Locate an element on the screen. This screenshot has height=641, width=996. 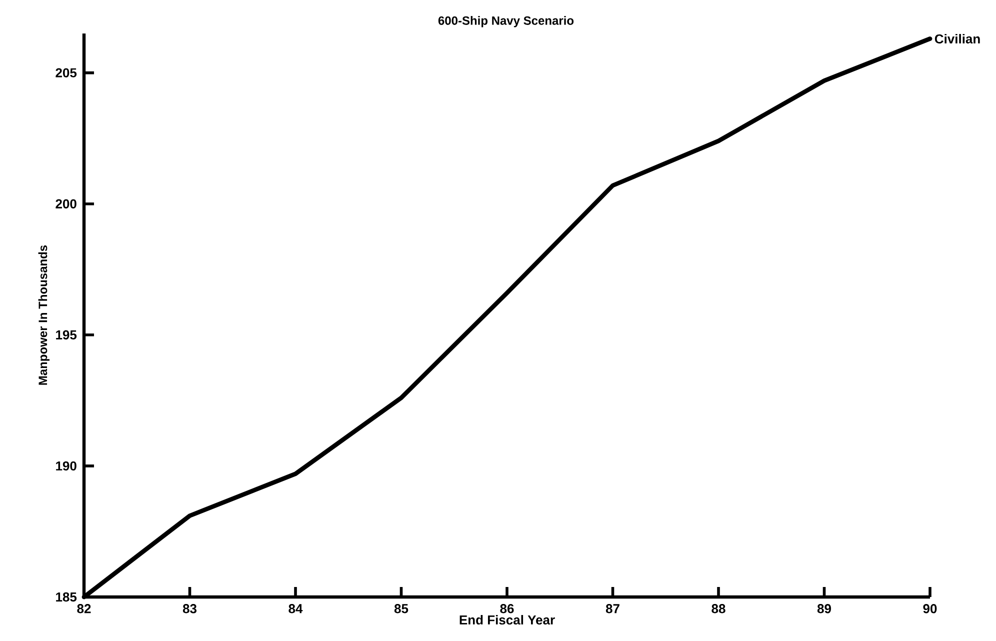
chart-title: 600-Ship Navy Scenario is located at coordinates (506, 22).